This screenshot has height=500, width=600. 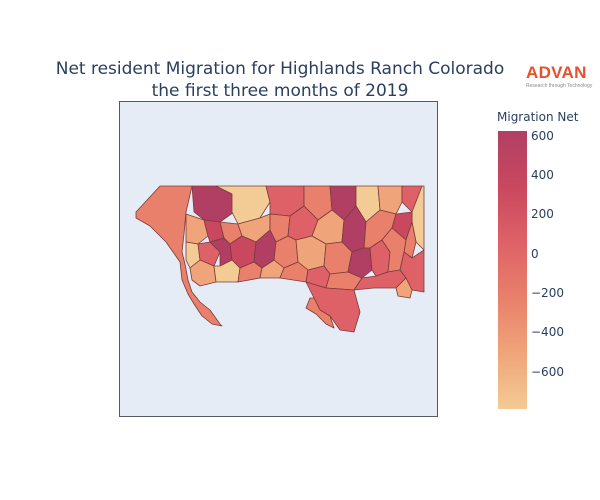 What do you see at coordinates (547, 293) in the screenshot?
I see `colorbar-tick-label: −200` at bounding box center [547, 293].